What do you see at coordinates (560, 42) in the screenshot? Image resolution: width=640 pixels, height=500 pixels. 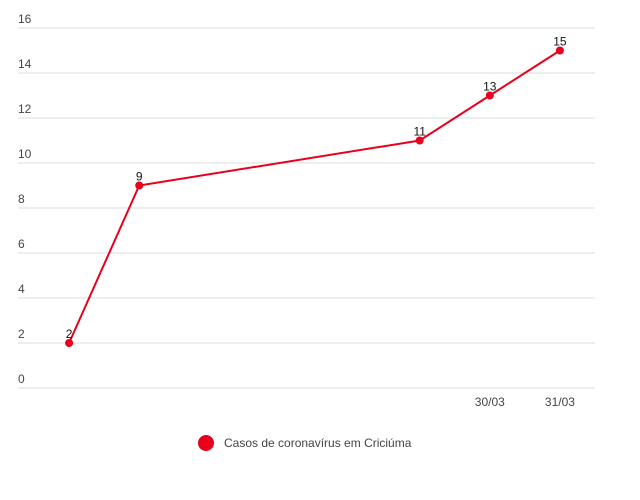 I see `data-label: 15` at bounding box center [560, 42].